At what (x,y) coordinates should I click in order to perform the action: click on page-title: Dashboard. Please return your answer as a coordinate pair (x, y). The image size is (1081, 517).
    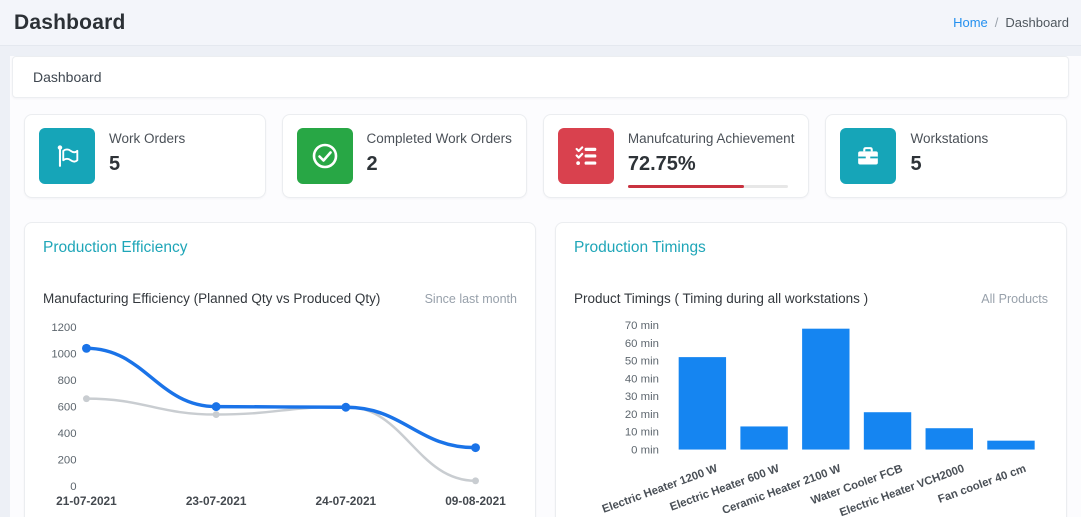
    Looking at the image, I should click on (70, 22).